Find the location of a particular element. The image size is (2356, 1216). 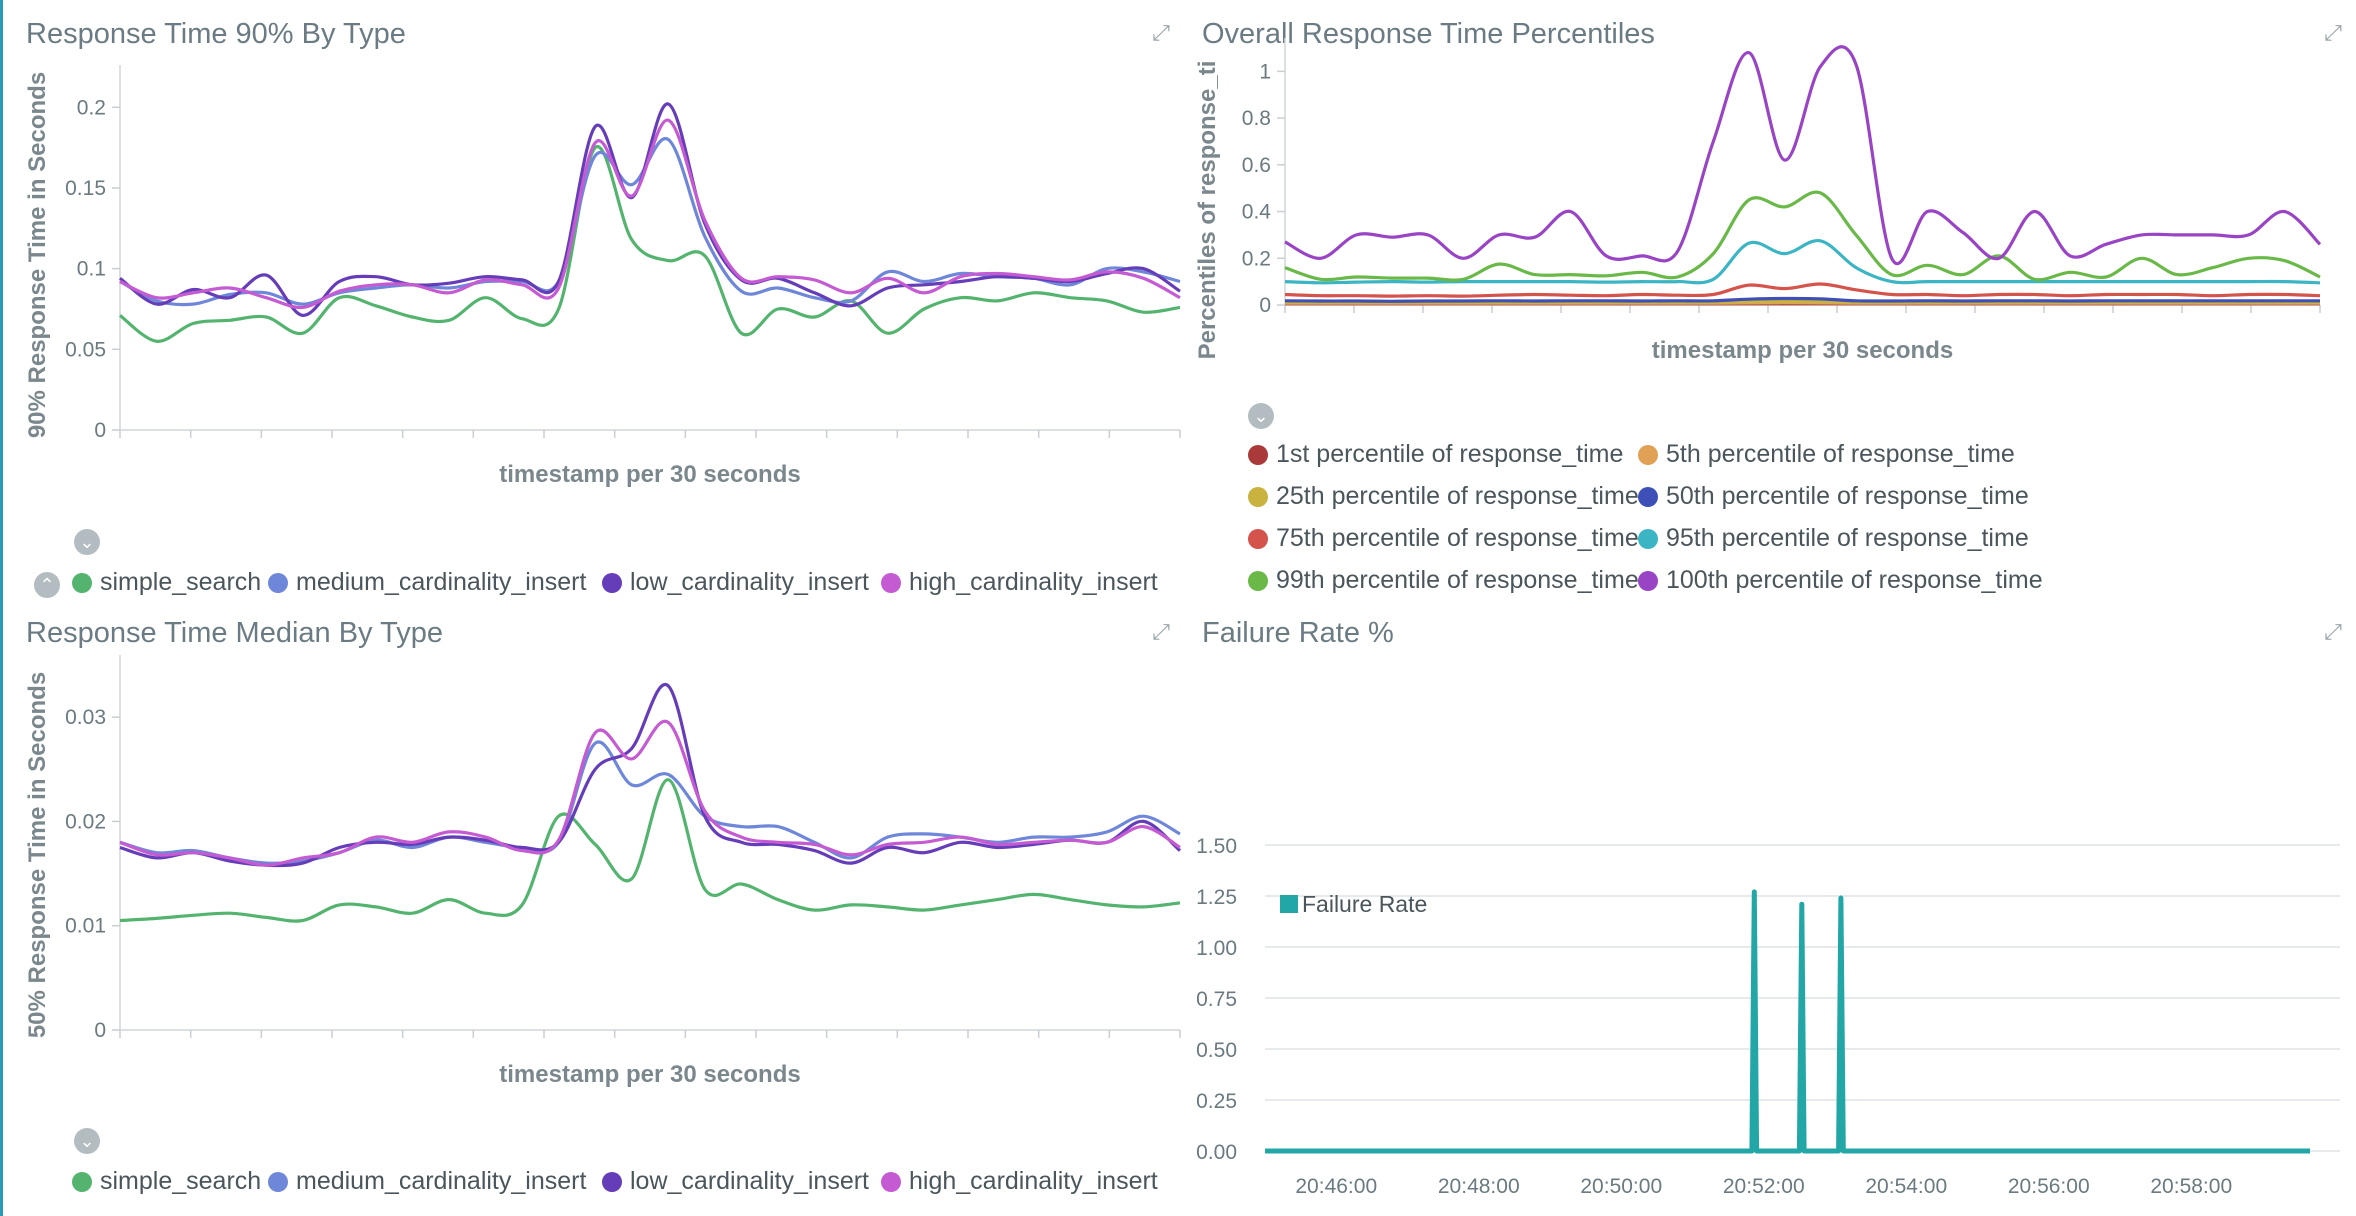

legend-item: 25th percentile of response_time is located at coordinates (1443, 496).